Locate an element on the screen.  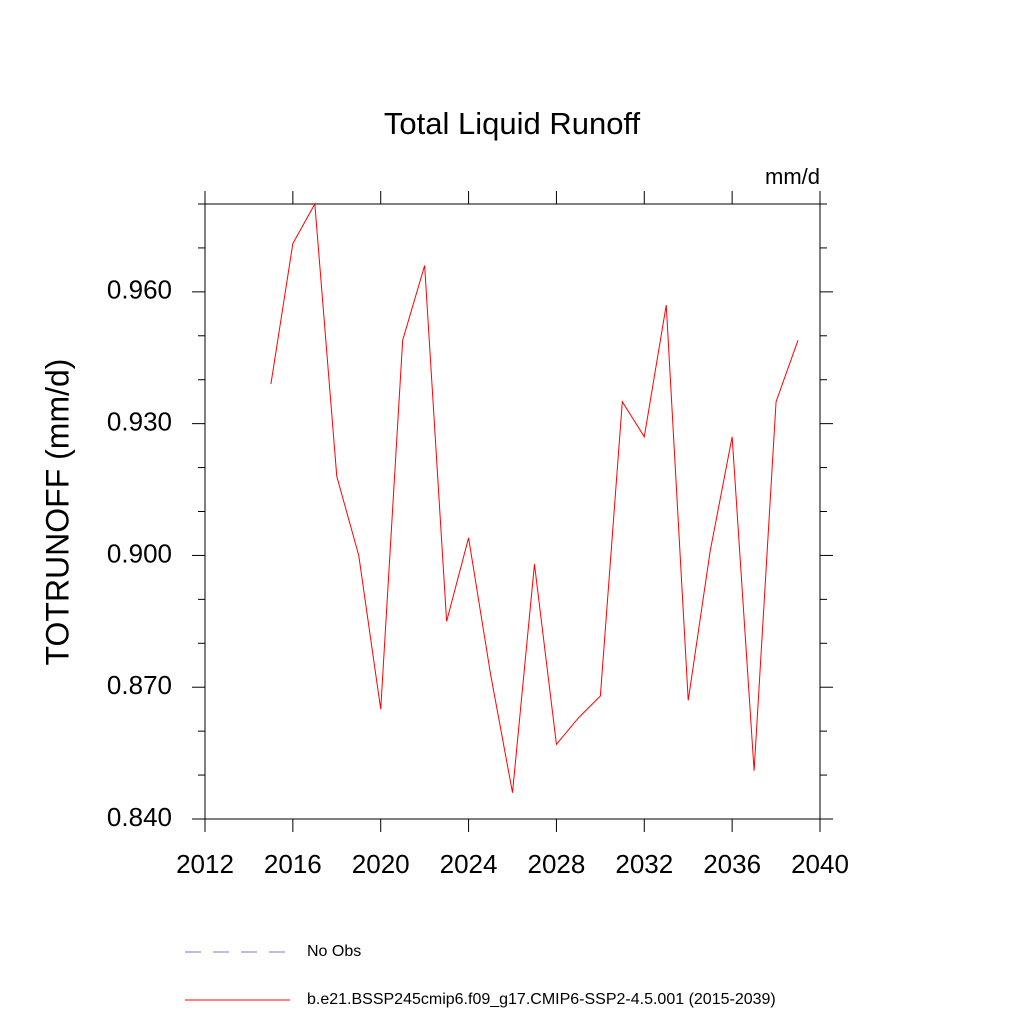
y-axis-label: TOTRUNOFF (mm/d) is located at coordinates (57, 512).